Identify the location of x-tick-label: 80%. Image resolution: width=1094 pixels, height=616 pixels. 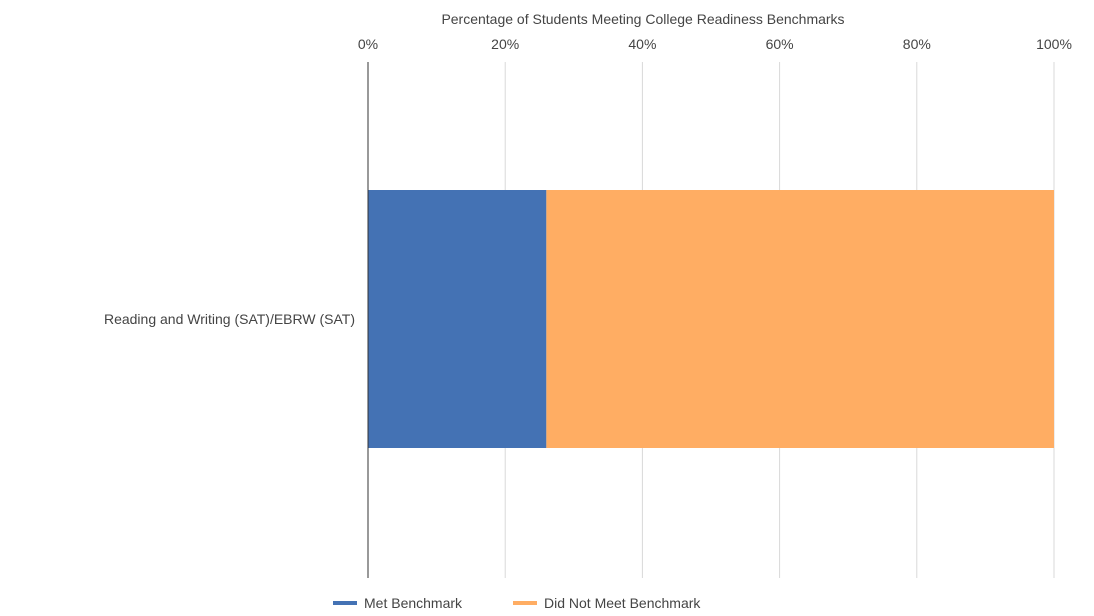
(917, 44).